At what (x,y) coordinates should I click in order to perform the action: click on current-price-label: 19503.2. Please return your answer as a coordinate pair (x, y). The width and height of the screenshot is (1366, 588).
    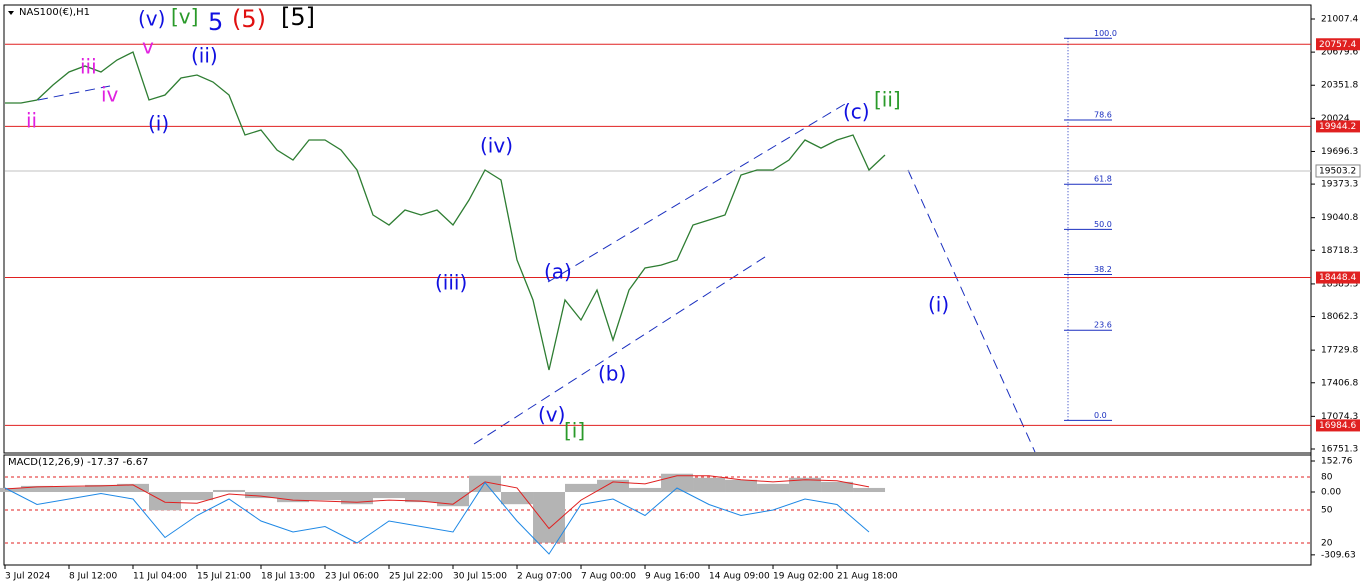
    Looking at the image, I should click on (1337, 171).